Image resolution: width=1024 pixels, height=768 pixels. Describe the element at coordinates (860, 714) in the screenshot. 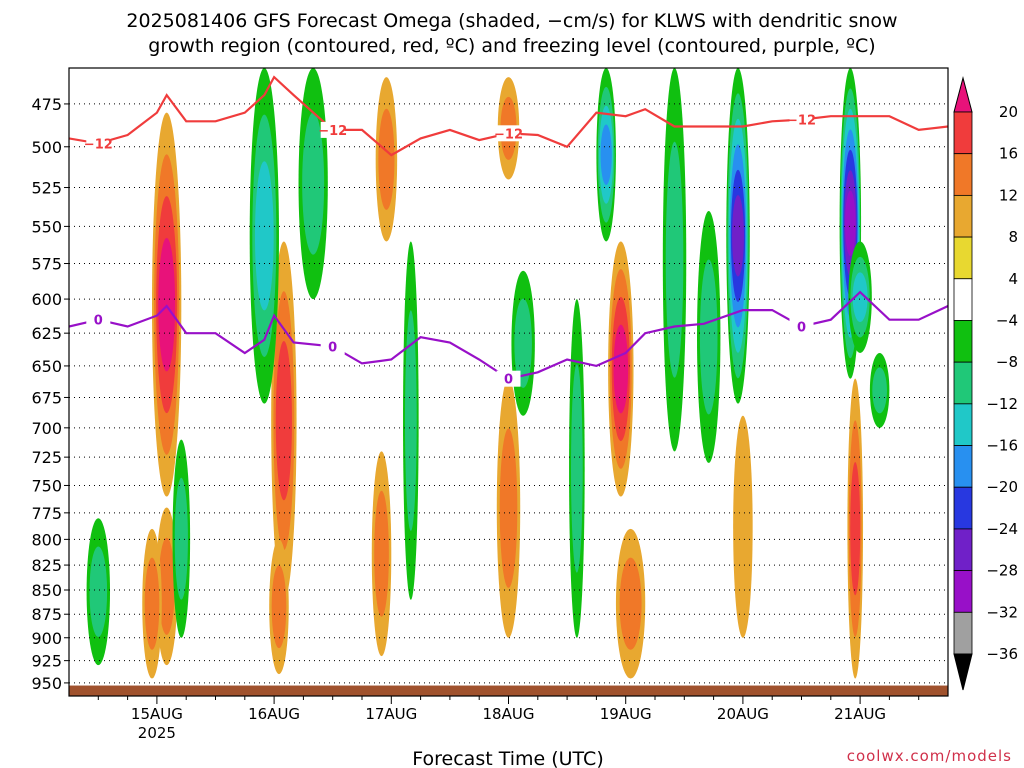

I see `x-tick-label: 21AUG` at that location.